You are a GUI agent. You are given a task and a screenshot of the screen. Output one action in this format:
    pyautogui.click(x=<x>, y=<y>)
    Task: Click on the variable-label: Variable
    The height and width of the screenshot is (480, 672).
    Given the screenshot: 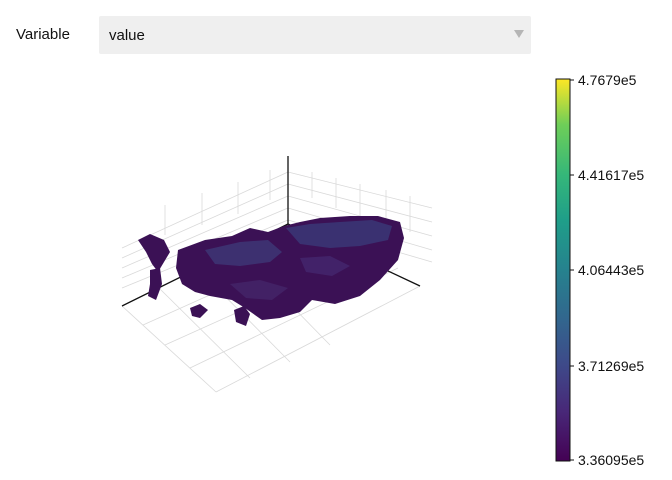 What is the action you would take?
    pyautogui.click(x=43, y=34)
    